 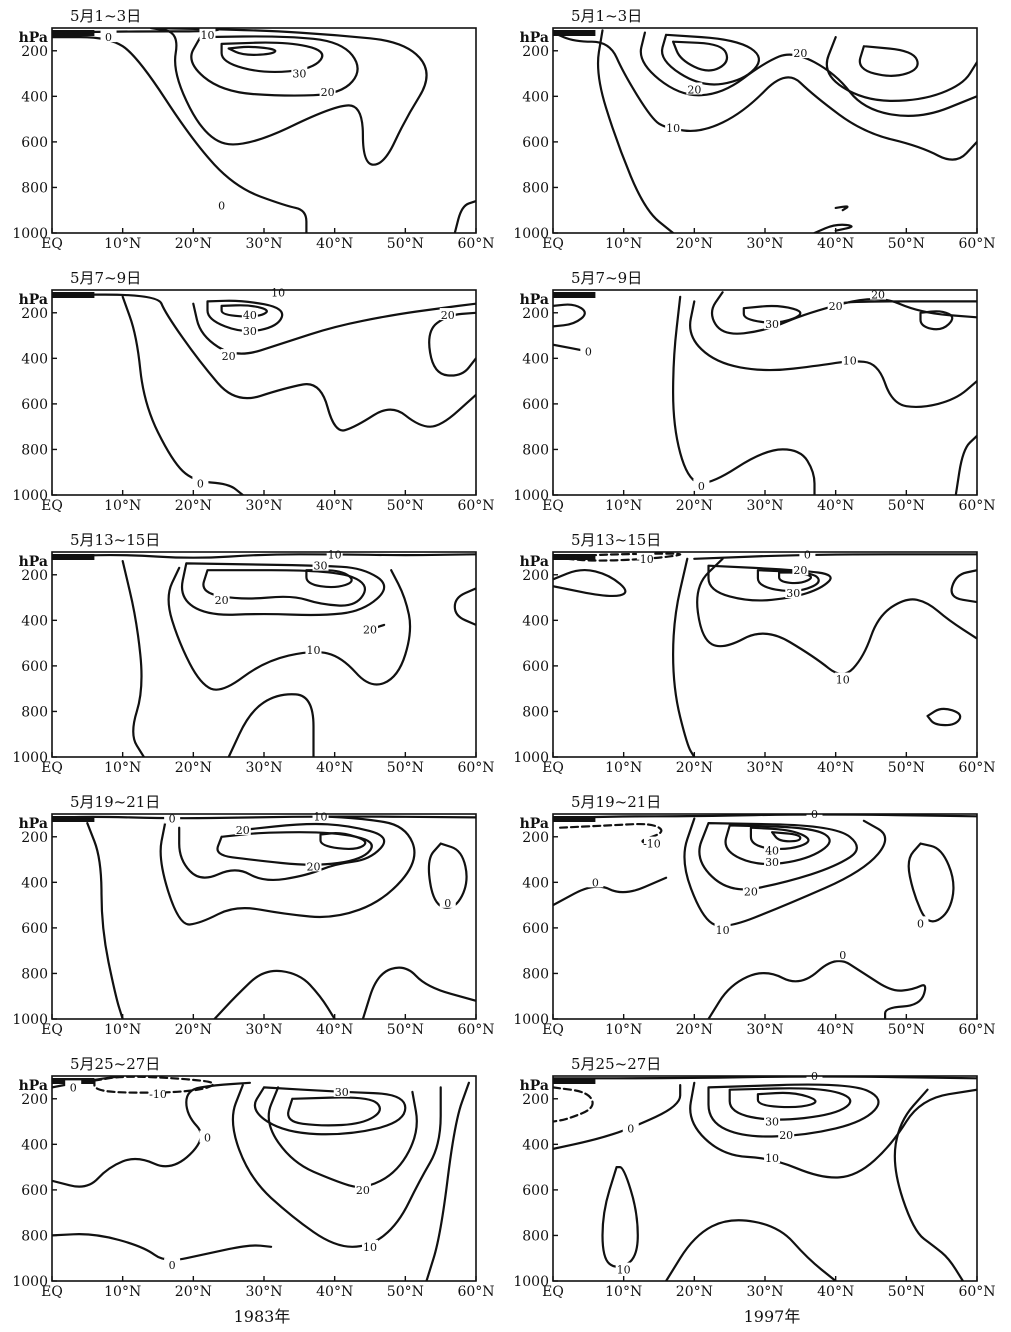 What do you see at coordinates (606, 16) in the screenshot?
I see `panel-title: 5月1~3日` at bounding box center [606, 16].